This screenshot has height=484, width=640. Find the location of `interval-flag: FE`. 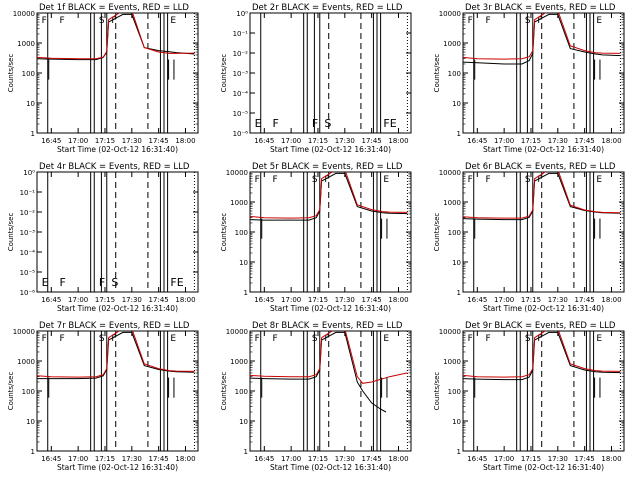

interval-flag: FE is located at coordinates (389, 123).